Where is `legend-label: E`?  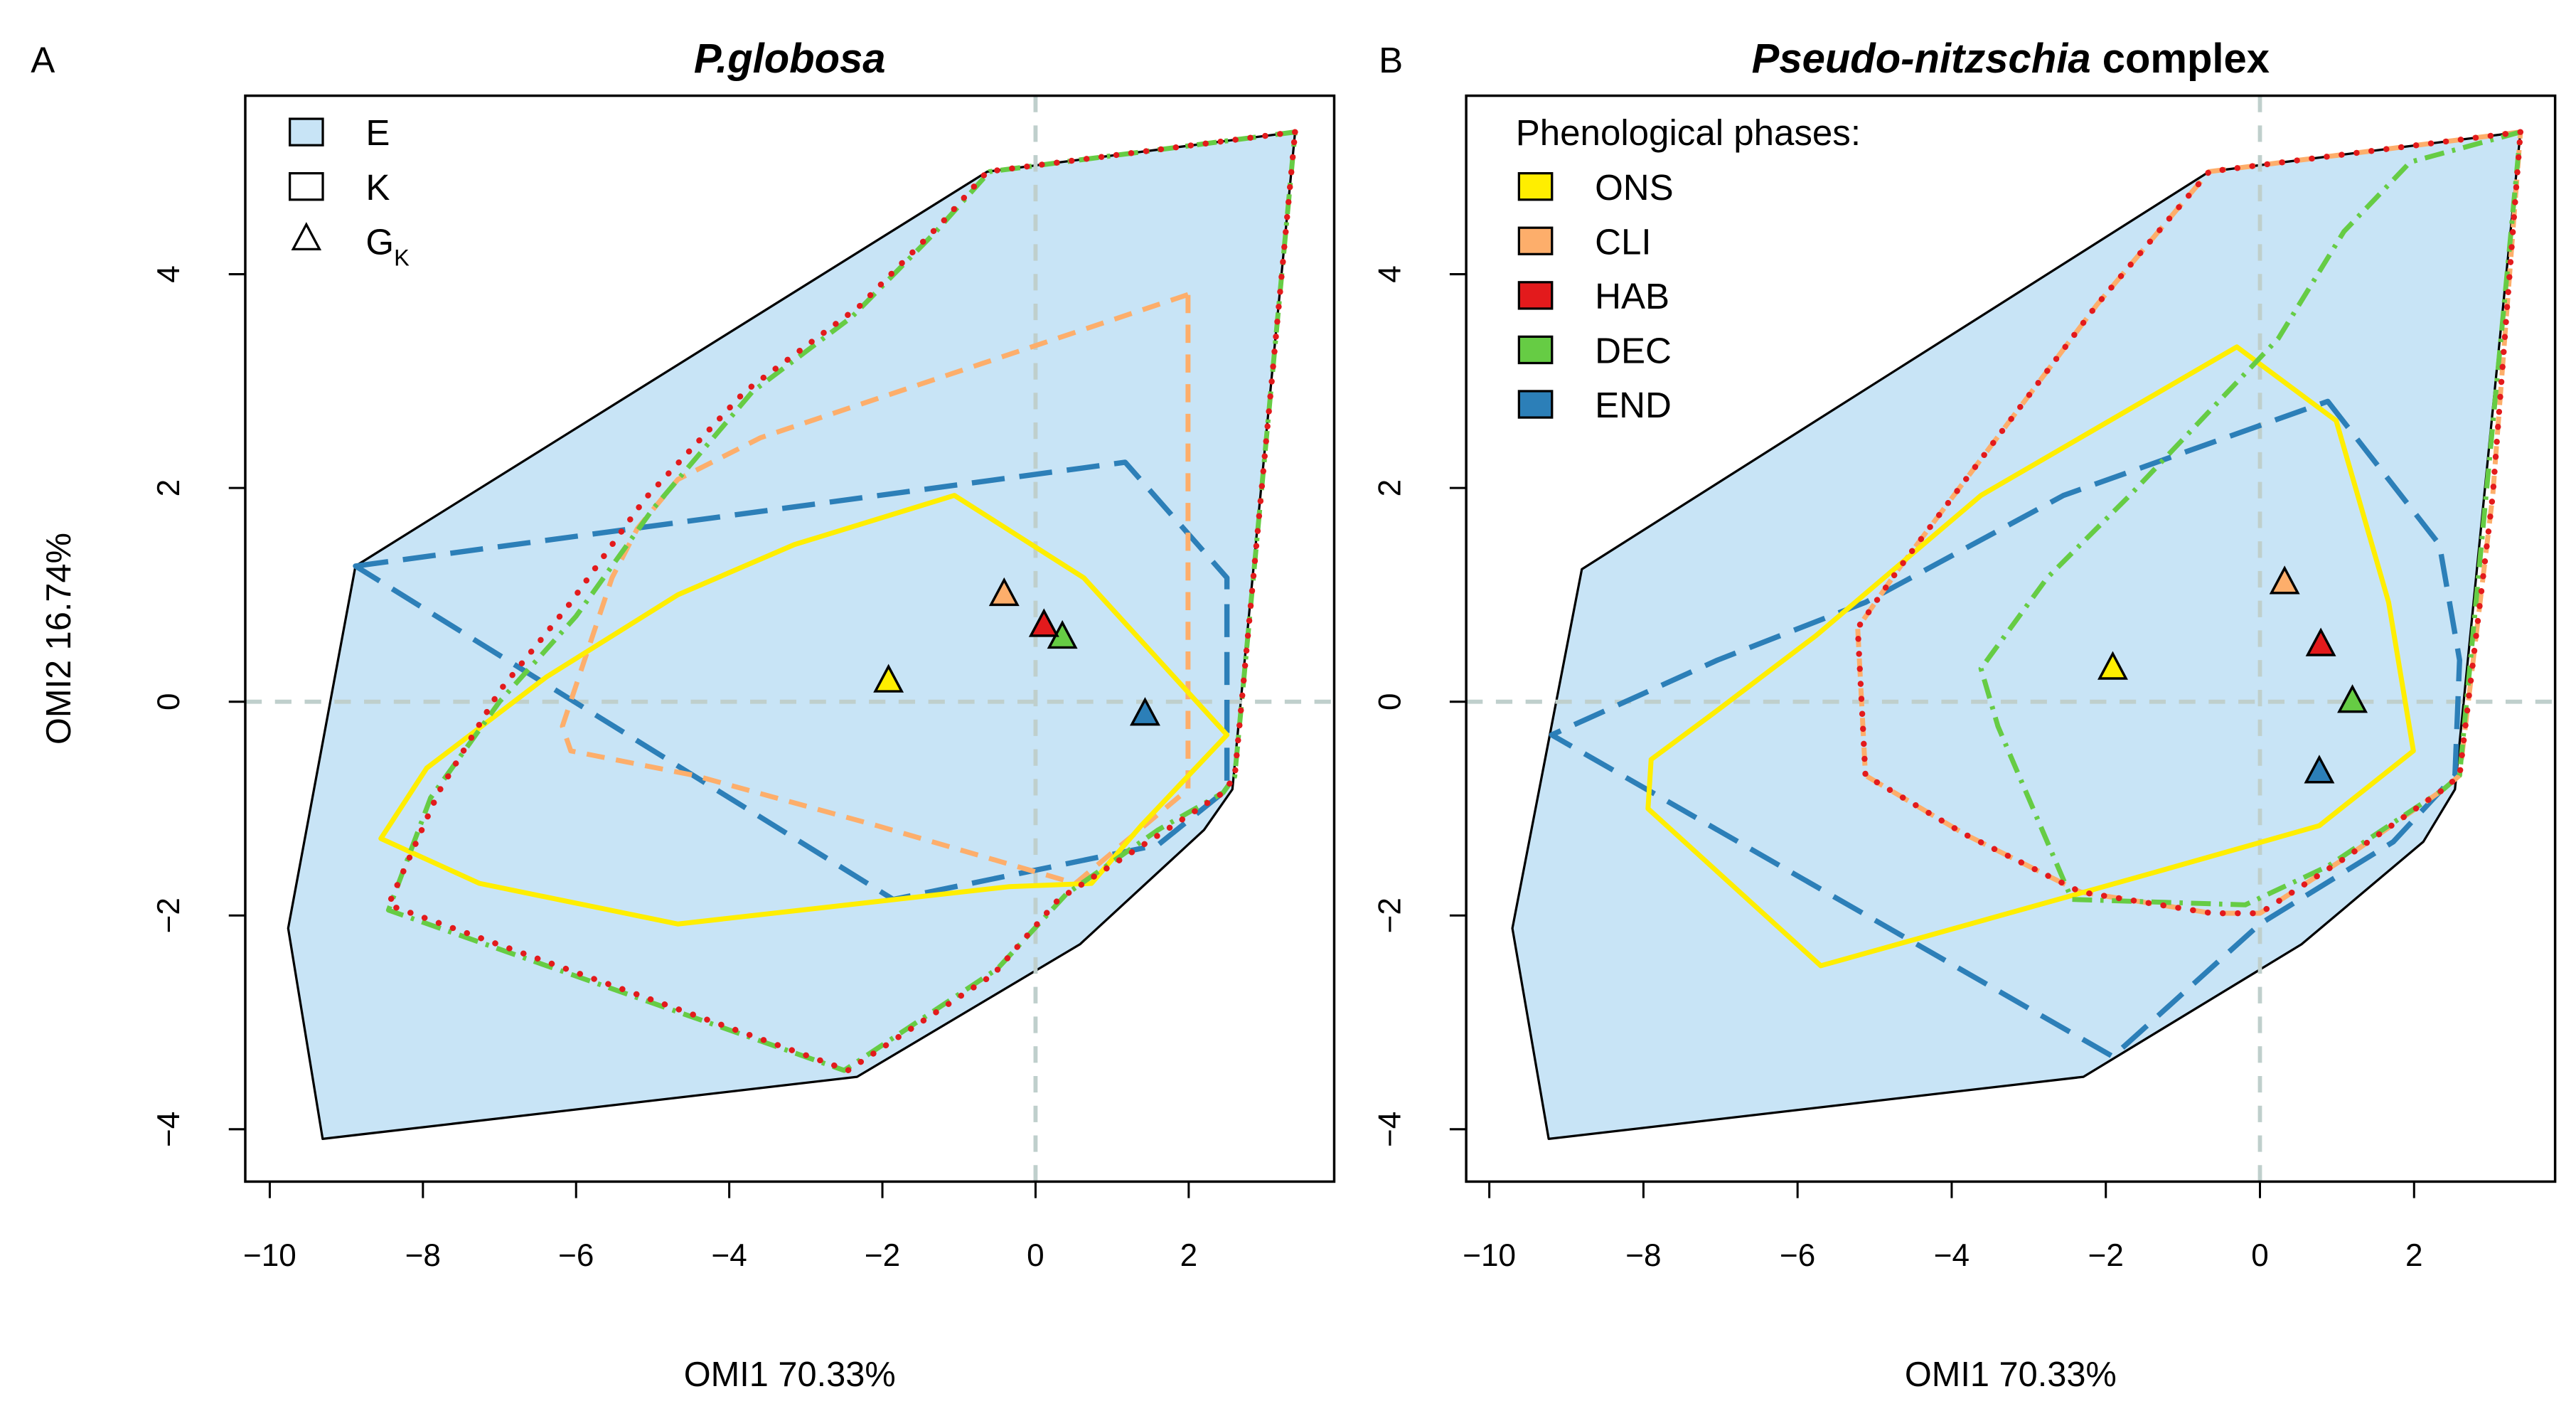
legend-label: E is located at coordinates (377, 132).